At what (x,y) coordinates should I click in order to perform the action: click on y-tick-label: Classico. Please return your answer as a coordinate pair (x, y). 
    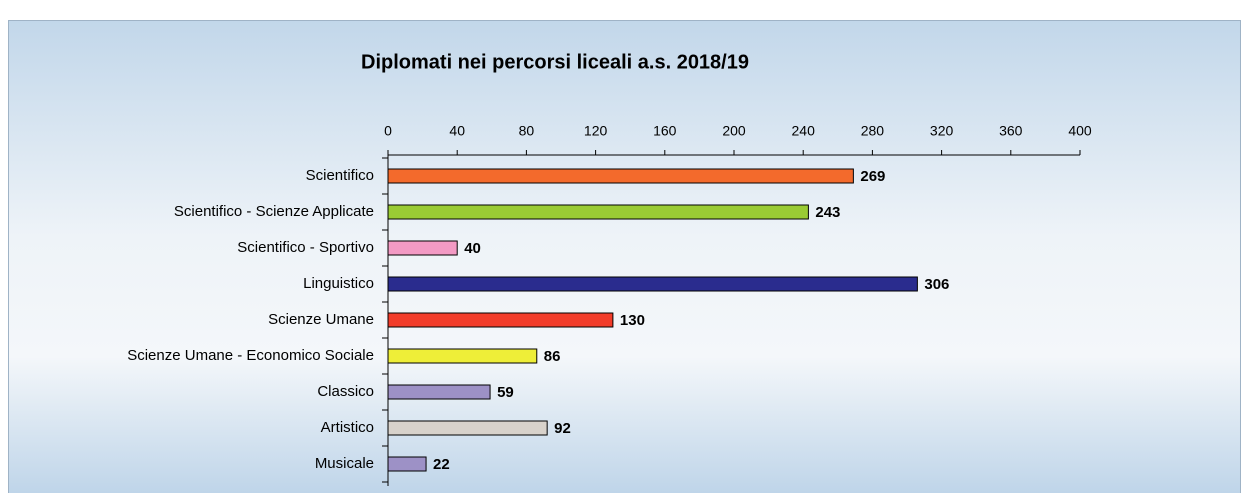
    Looking at the image, I should click on (345, 391).